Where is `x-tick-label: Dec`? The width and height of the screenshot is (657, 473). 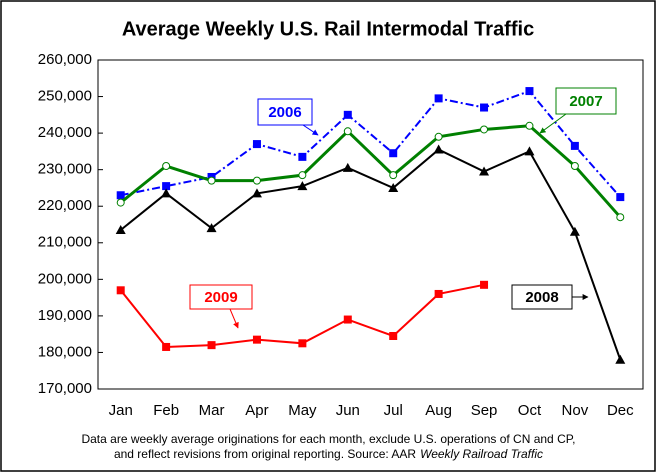 x-tick-label: Dec is located at coordinates (620, 410).